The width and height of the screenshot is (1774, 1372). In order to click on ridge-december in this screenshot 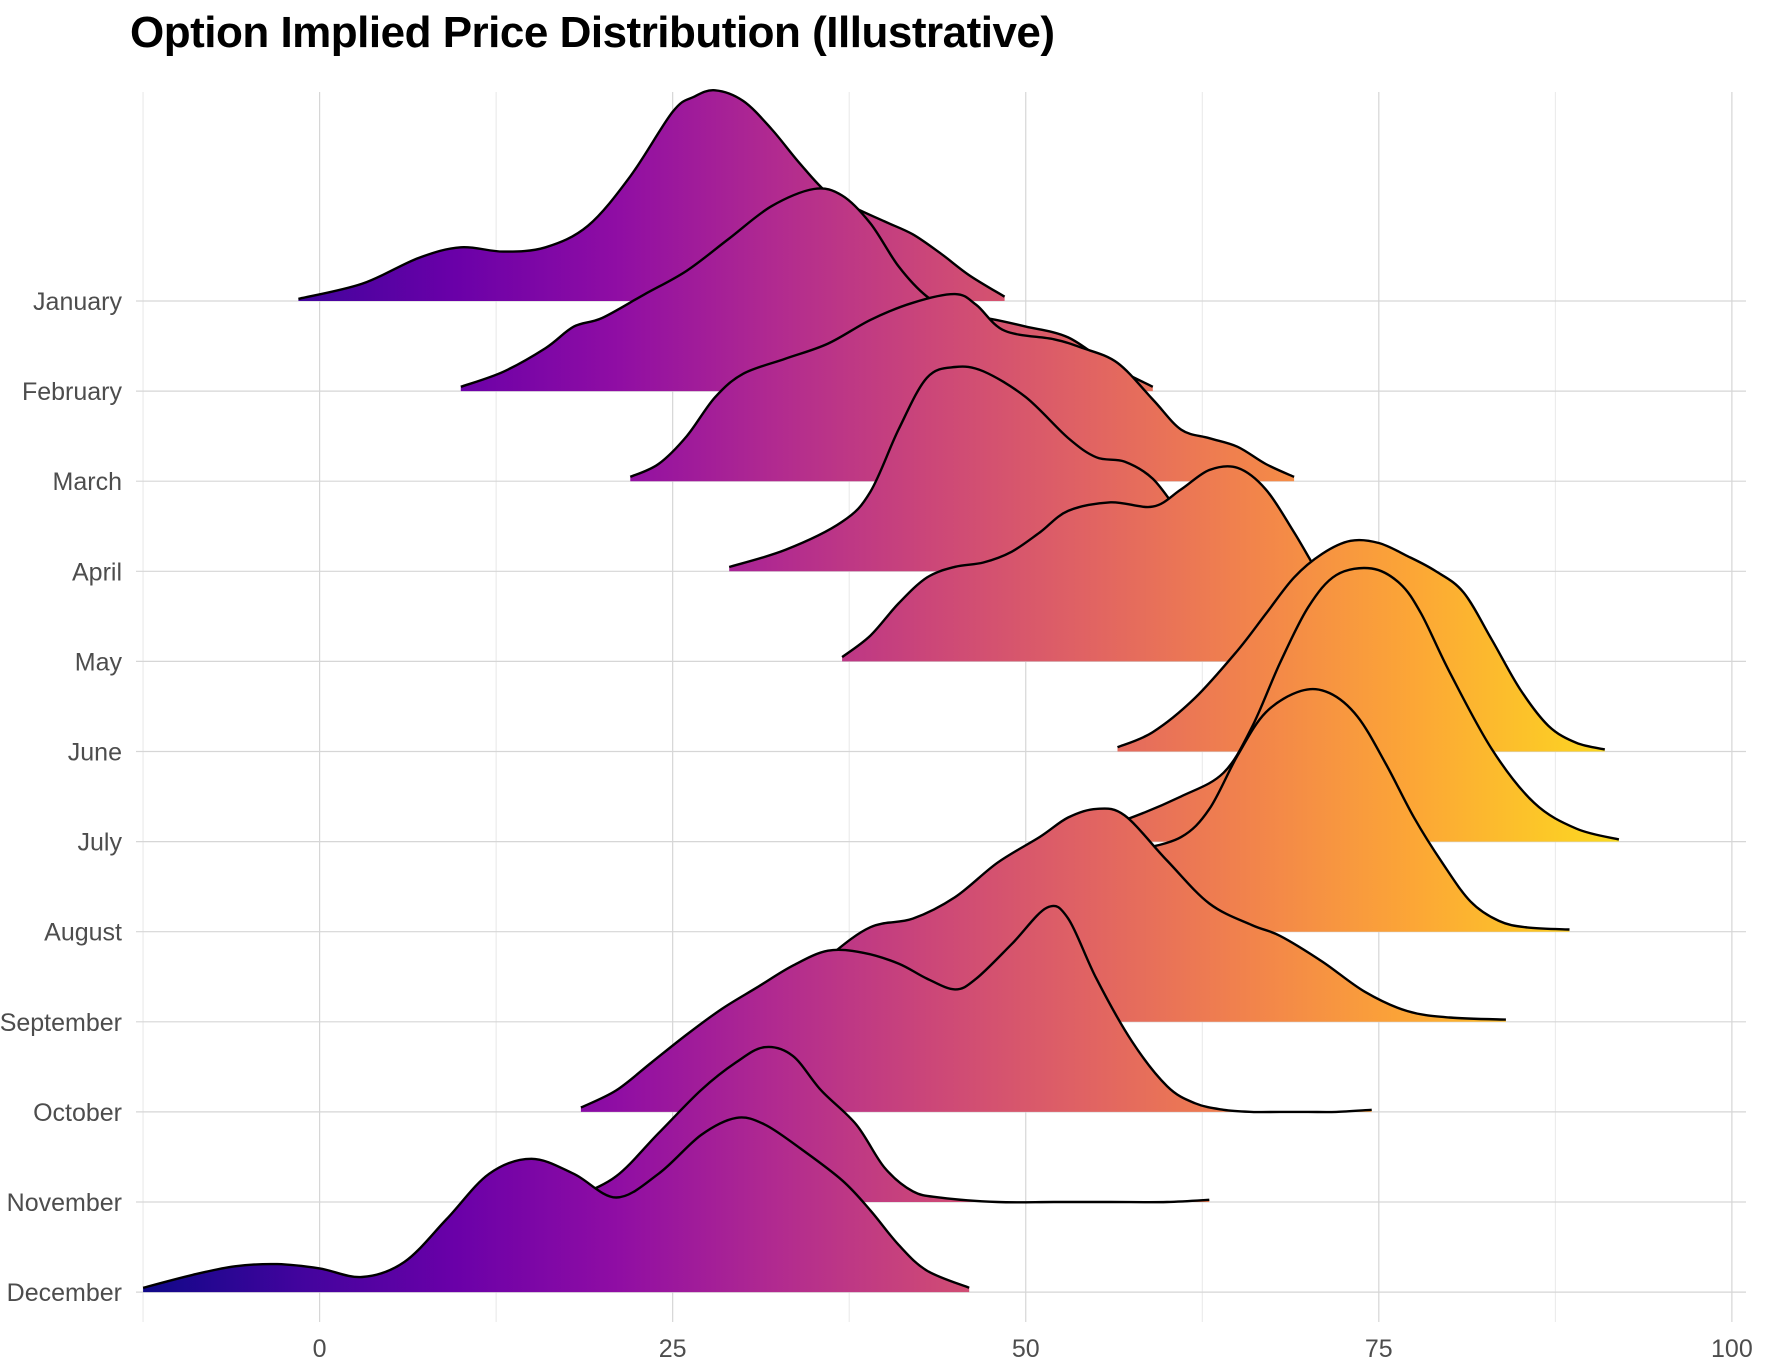, I will do `click(556, 1204)`.